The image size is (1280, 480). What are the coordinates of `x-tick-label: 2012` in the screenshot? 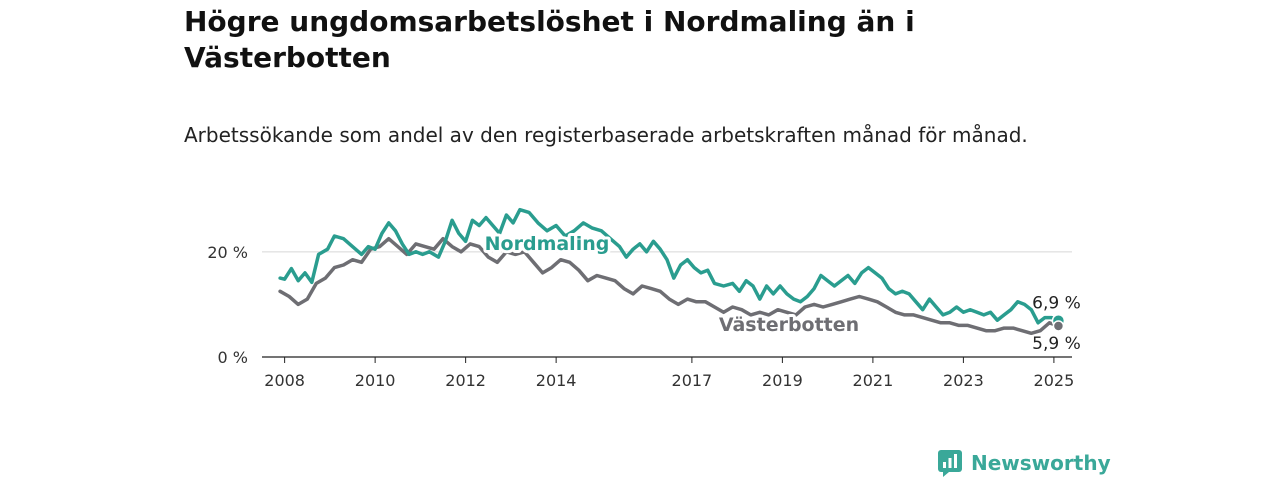 It's located at (465, 380).